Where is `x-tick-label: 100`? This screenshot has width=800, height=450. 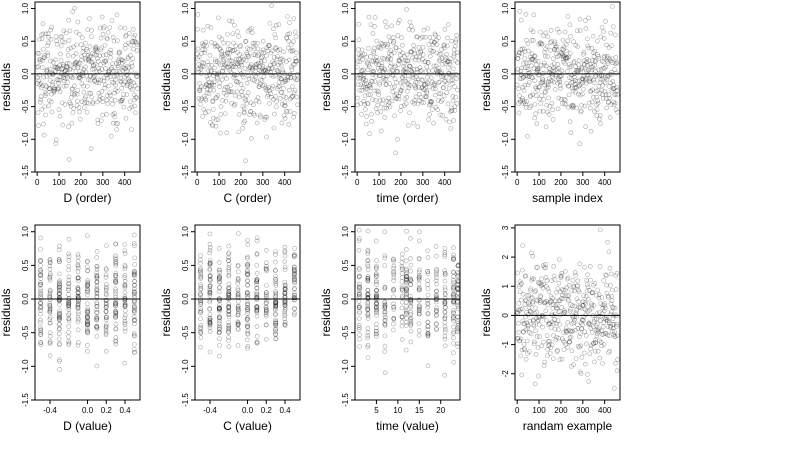
x-tick-label: 100 is located at coordinates (219, 182).